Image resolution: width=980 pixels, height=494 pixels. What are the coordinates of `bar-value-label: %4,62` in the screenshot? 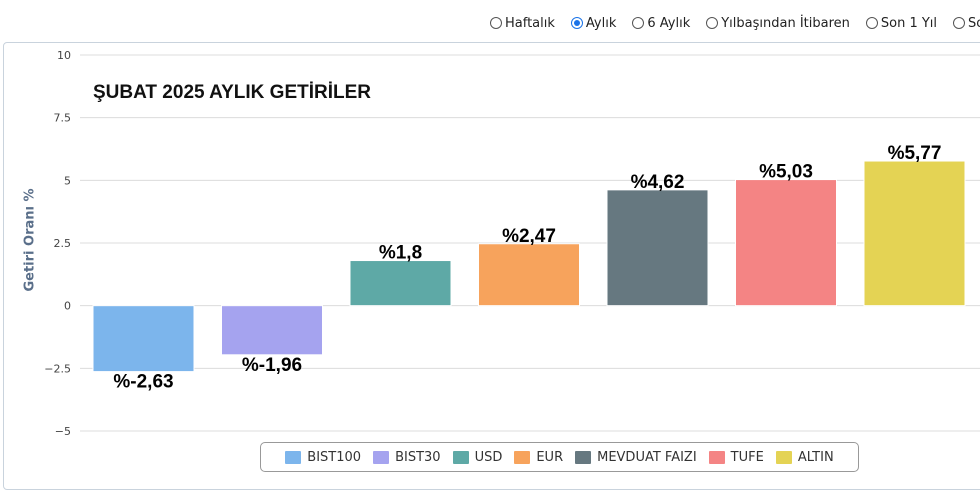 It's located at (658, 182).